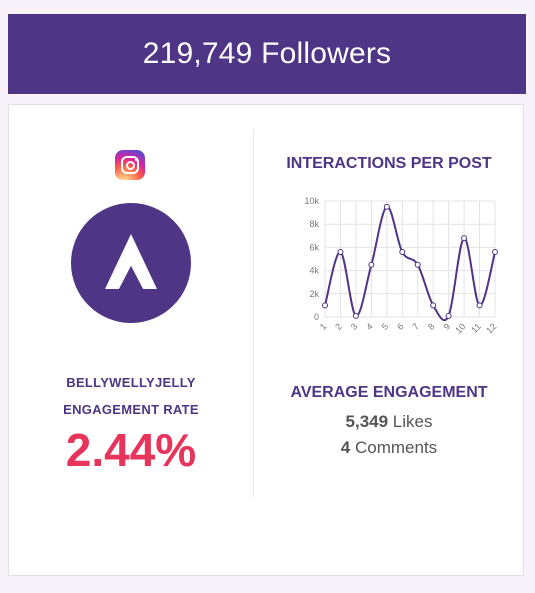 This screenshot has width=535, height=593. I want to click on chart-title: INTERACTIONS PER POST, so click(389, 163).